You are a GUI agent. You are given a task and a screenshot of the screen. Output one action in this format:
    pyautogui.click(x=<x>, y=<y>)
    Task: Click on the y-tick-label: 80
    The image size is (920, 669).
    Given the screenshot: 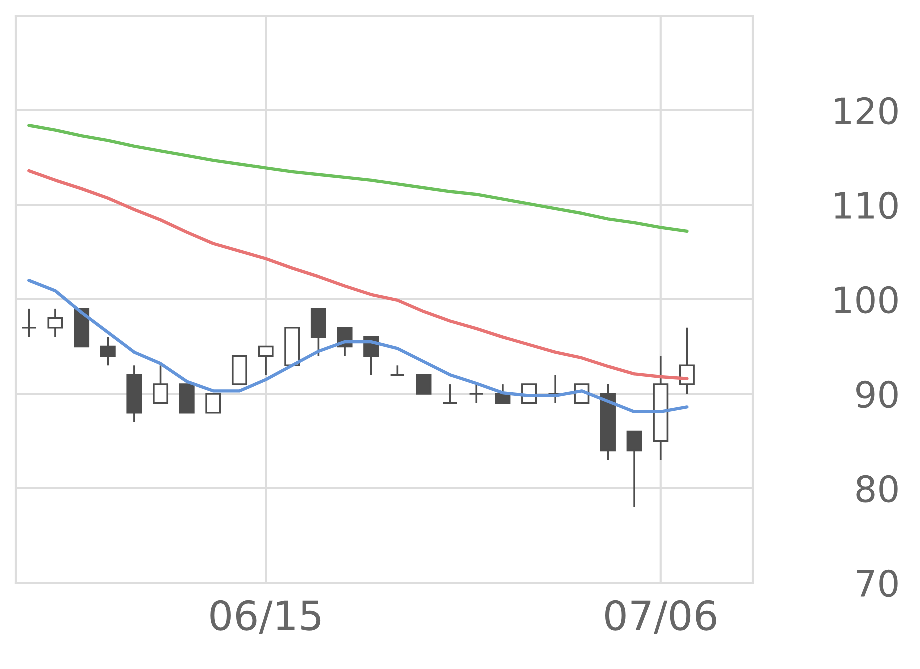 What is the action you would take?
    pyautogui.click(x=877, y=489)
    